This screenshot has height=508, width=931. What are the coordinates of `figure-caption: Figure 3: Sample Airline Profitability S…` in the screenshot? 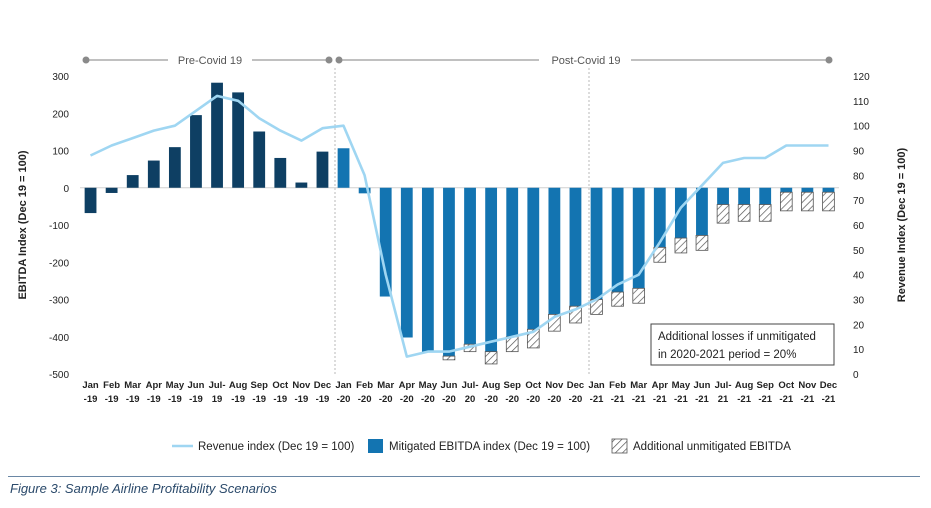 It's located at (143, 488).